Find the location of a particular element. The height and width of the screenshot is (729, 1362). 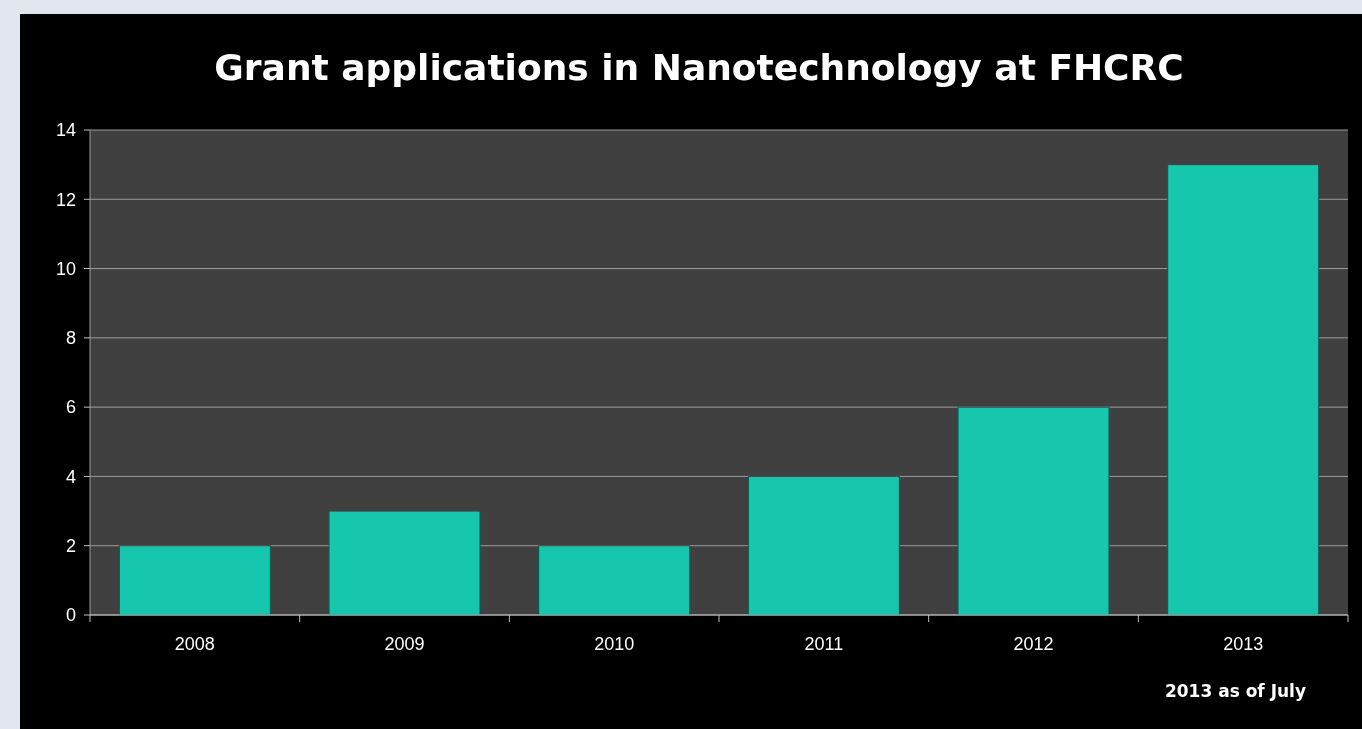

y-tick-label: 8 is located at coordinates (70, 338).